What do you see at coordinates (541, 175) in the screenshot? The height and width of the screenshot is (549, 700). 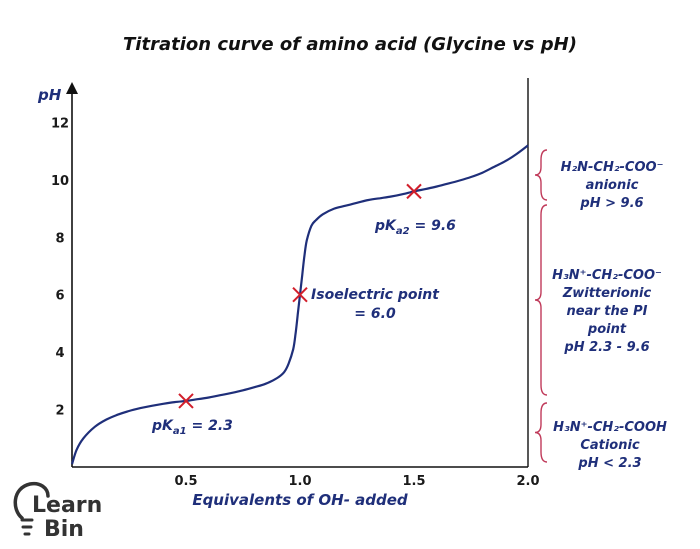 I see `brace-anionic` at bounding box center [541, 175].